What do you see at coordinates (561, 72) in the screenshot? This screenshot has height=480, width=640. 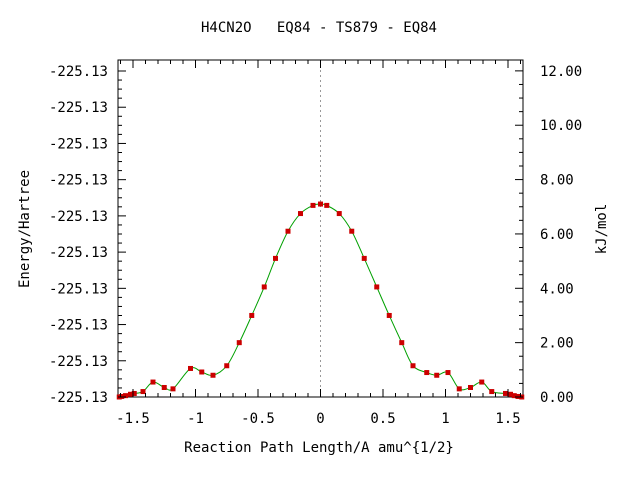 I see `y2-tick-label: 12.00` at bounding box center [561, 72].